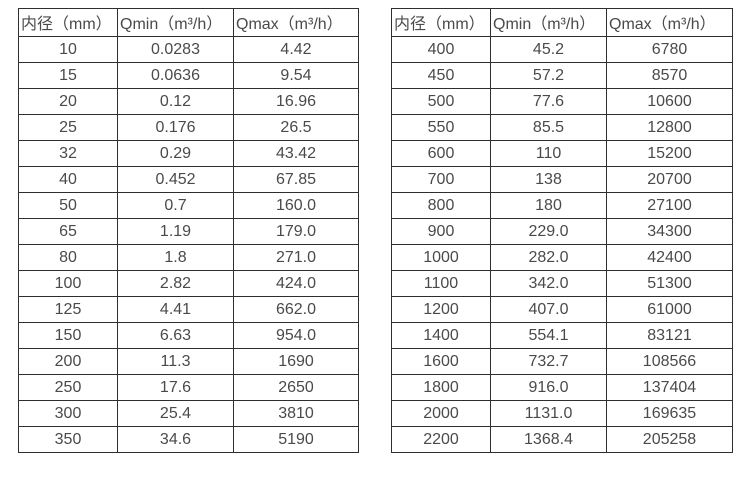 This screenshot has width=750, height=483. I want to click on cell-diameter: 350, so click(68, 439).